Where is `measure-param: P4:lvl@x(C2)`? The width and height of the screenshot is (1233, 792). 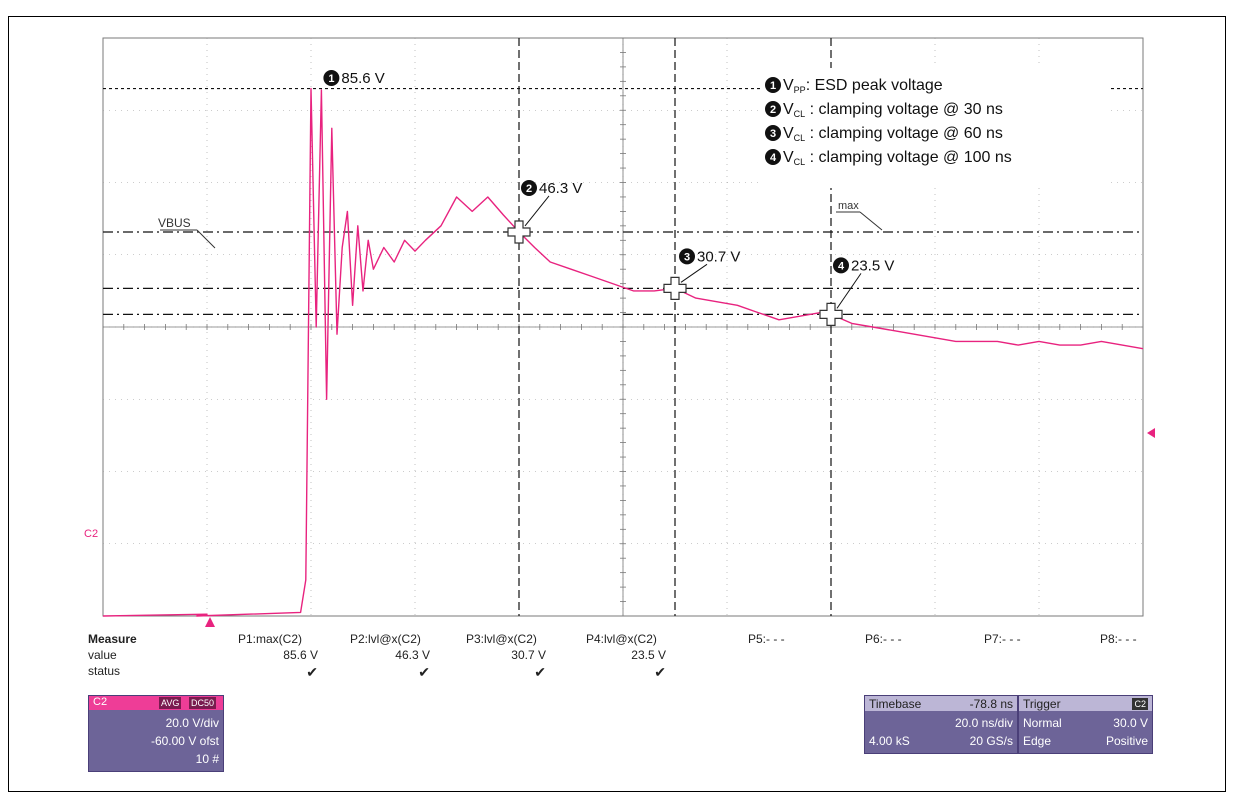 measure-param: P4:lvl@x(C2) is located at coordinates (621, 639).